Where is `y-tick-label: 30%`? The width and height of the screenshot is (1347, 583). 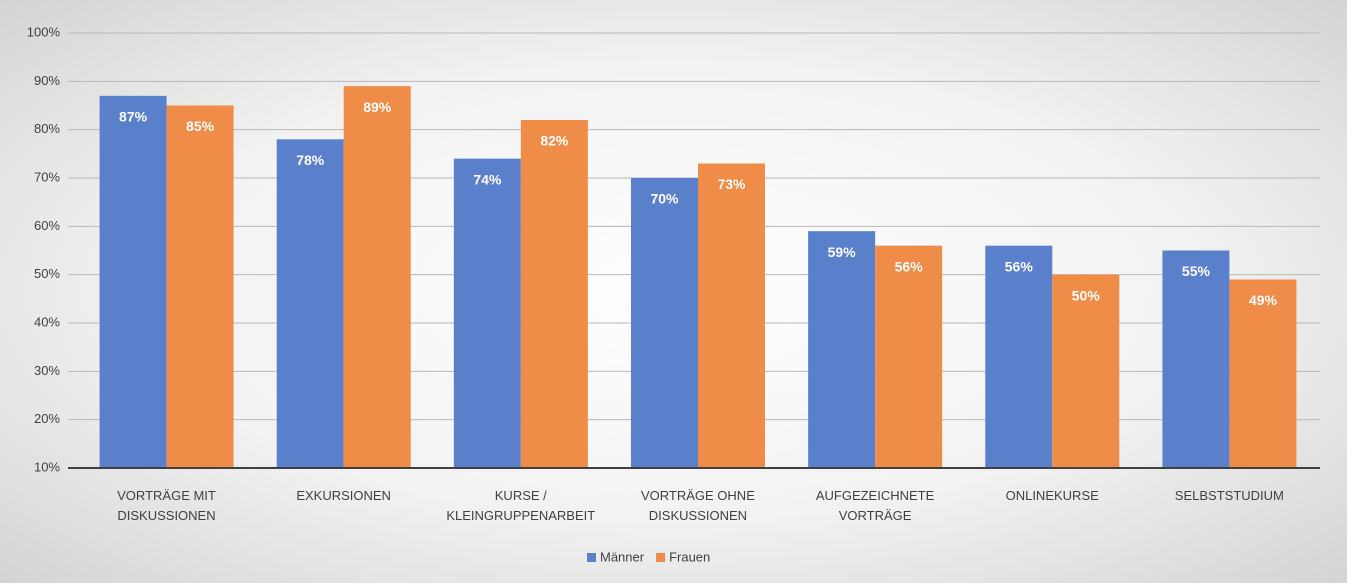 y-tick-label: 30% is located at coordinates (47, 370).